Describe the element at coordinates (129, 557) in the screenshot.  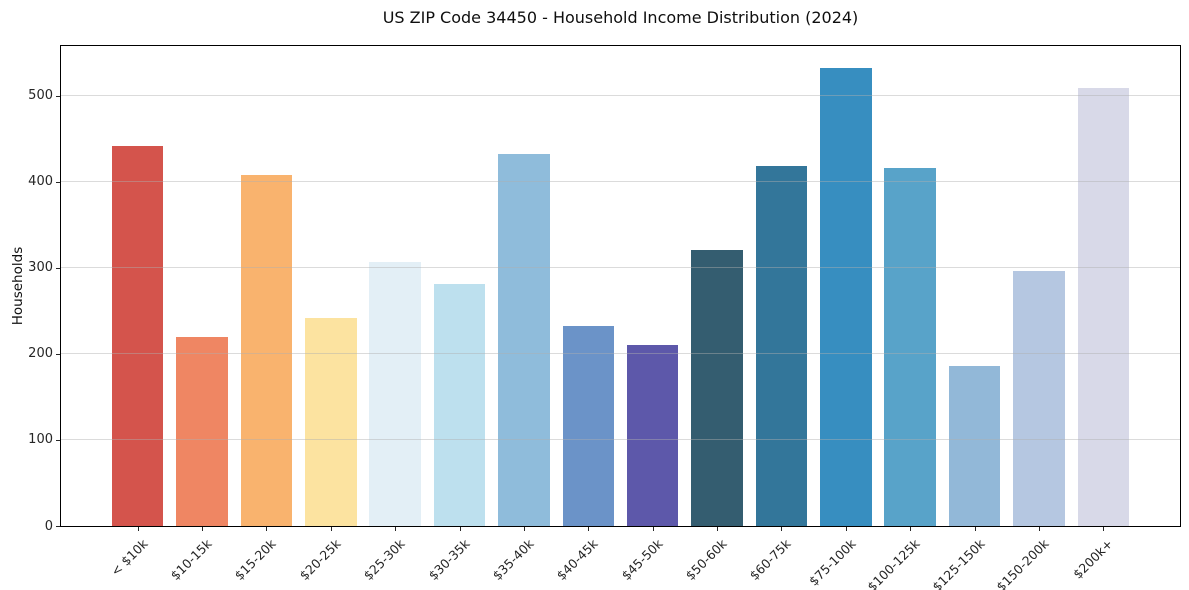
I see `x-tick-label-10k: < $10k` at that location.